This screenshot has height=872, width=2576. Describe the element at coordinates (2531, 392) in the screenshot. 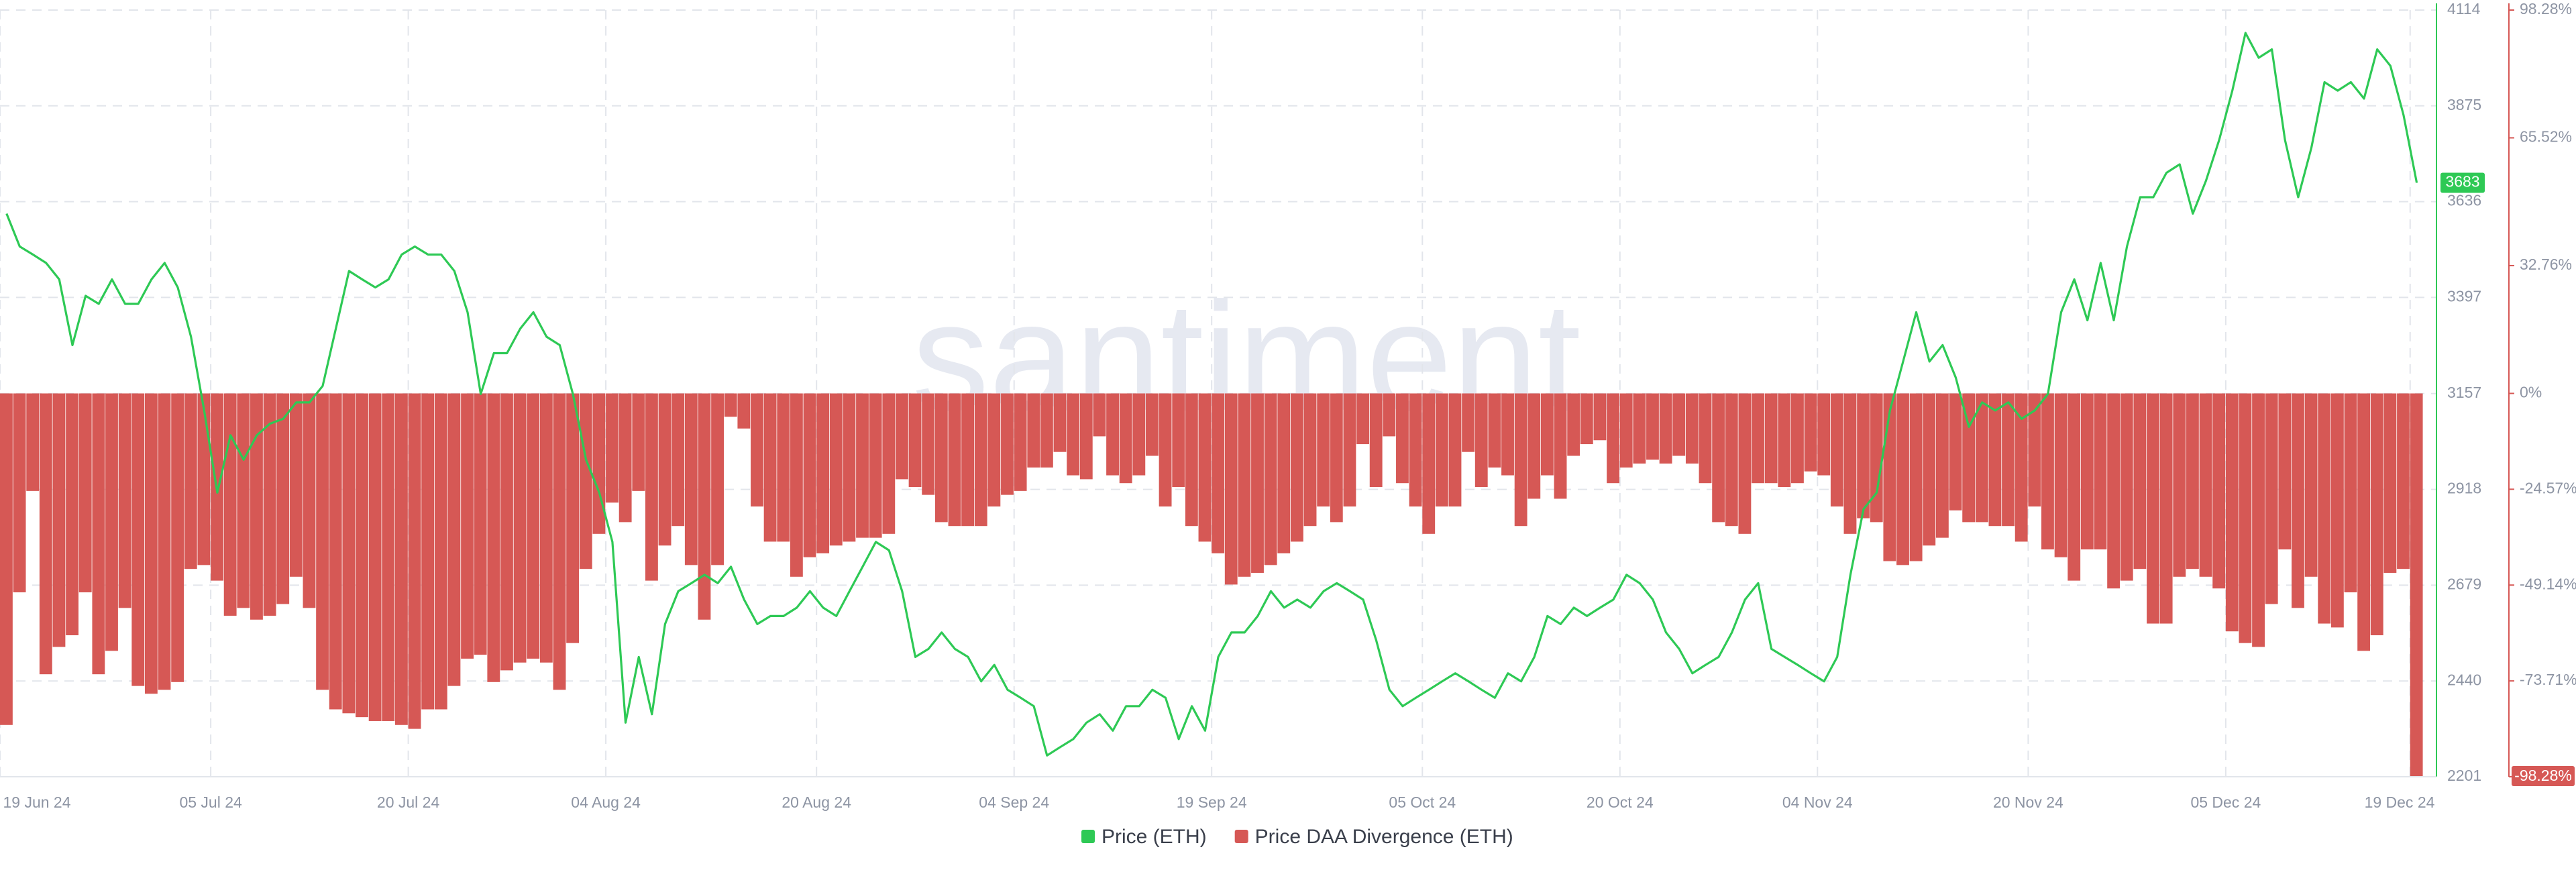

I see `y2-tick-label: 0%` at that location.